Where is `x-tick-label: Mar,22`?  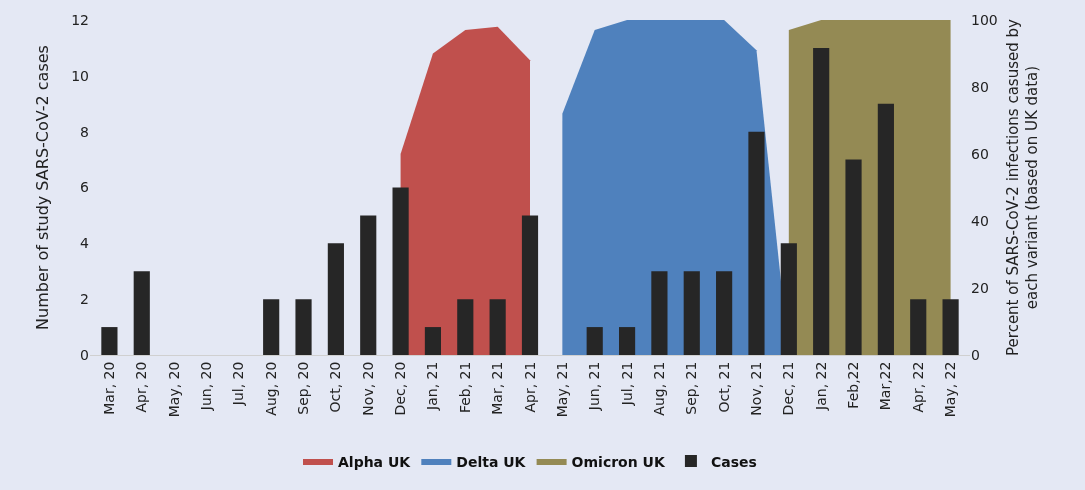
x-tick-label: Mar,22 is located at coordinates (885, 386).